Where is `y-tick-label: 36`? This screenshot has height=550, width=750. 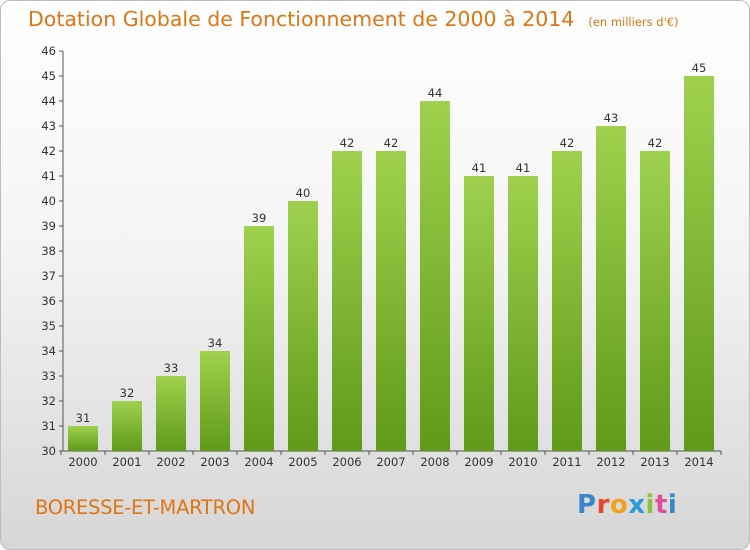 y-tick-label: 36 is located at coordinates (48, 301).